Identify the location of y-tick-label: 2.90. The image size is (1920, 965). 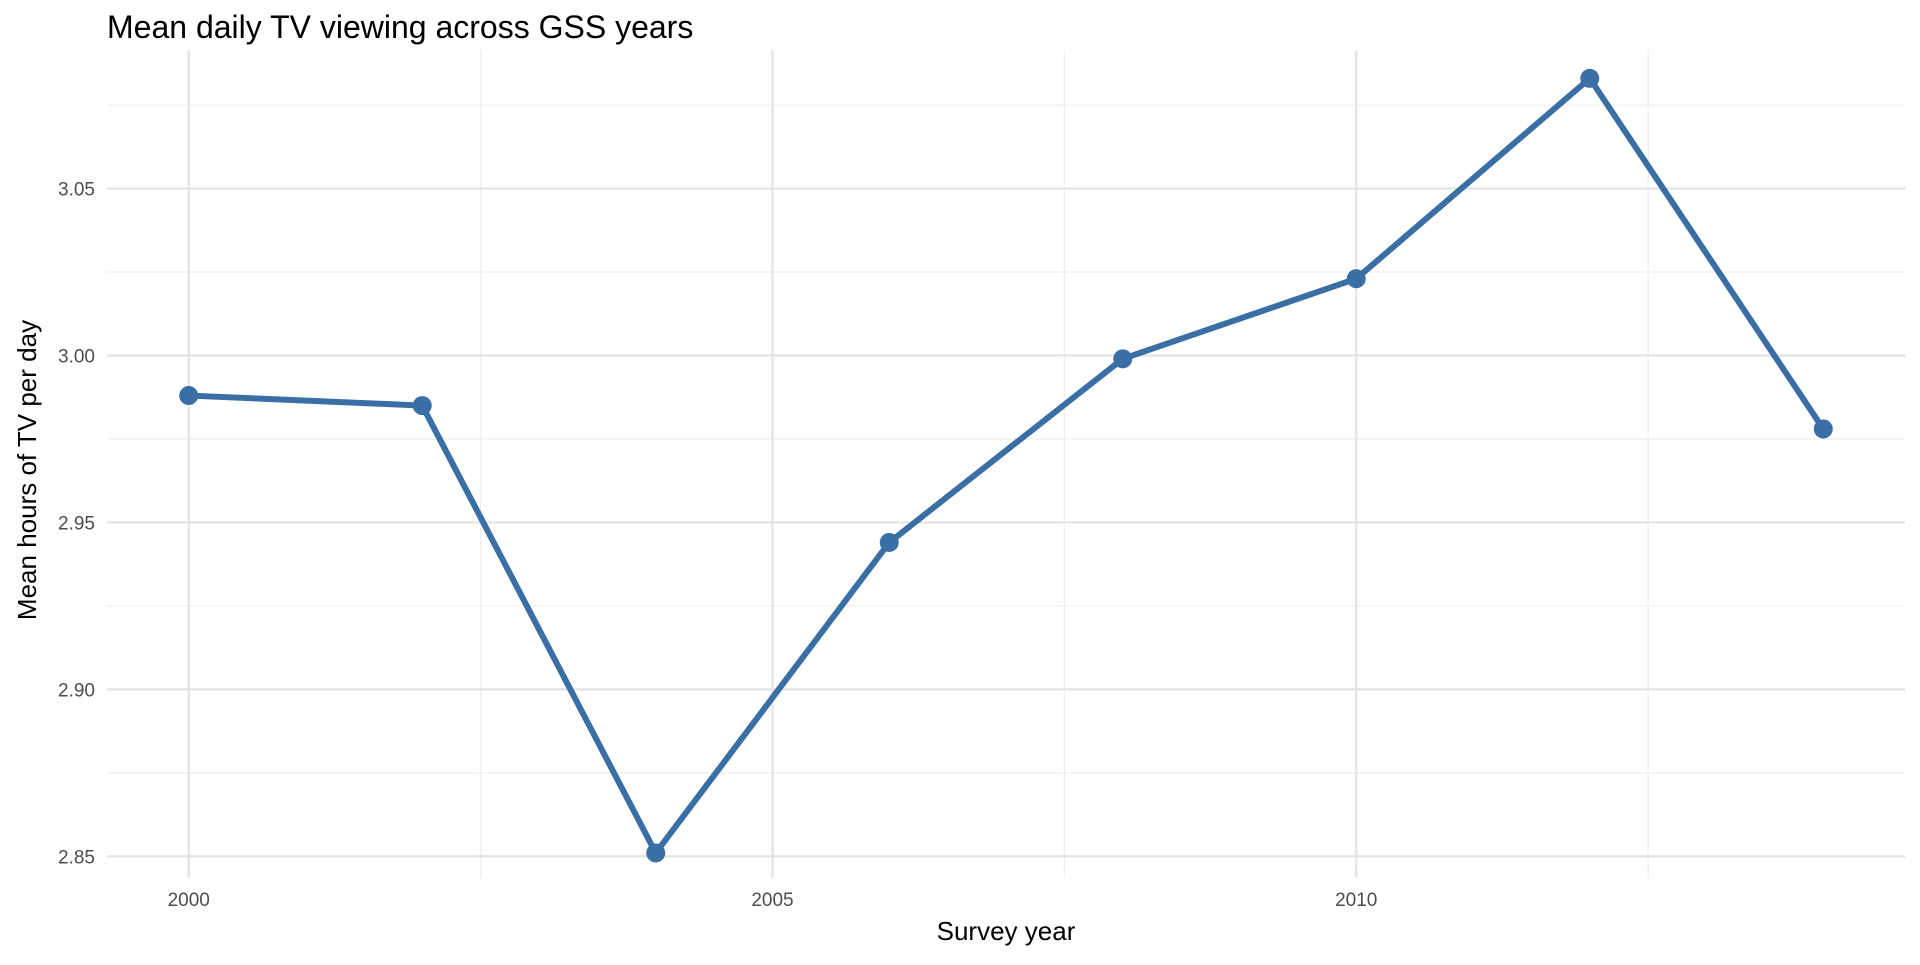
(76, 690).